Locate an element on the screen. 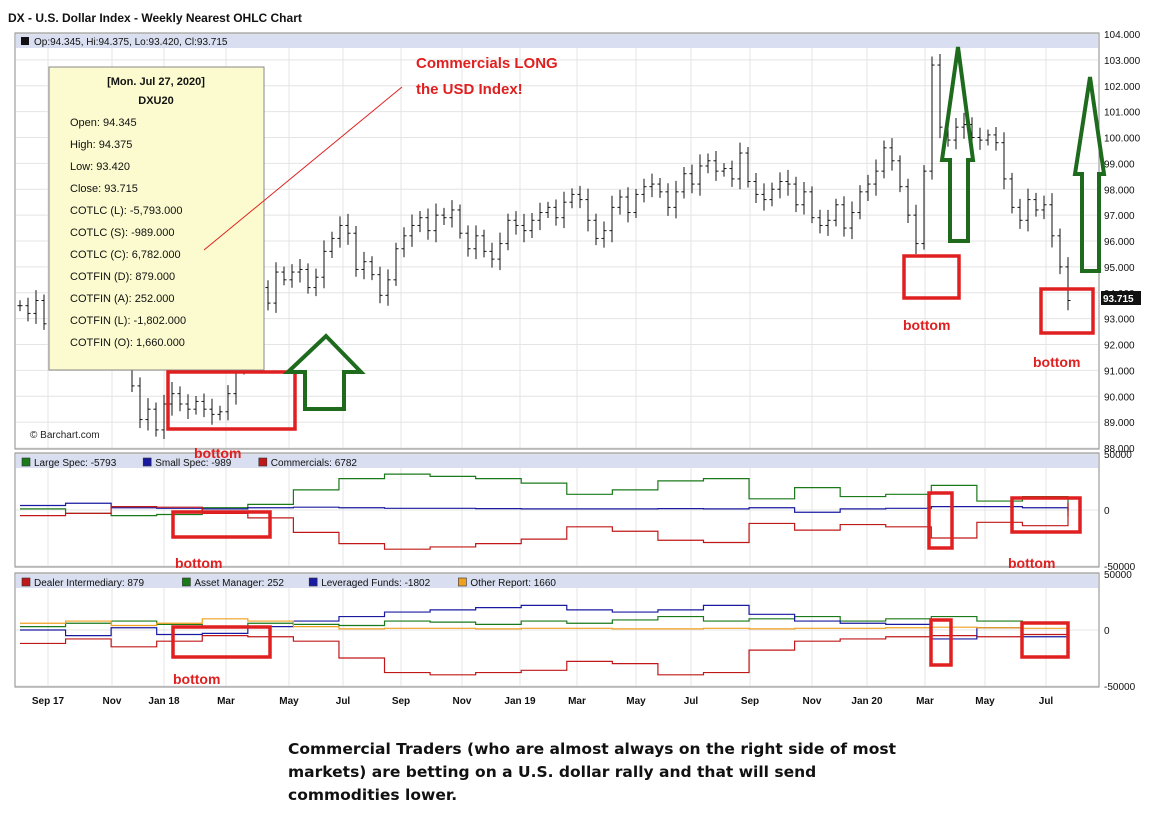  cot-y-tick-label: 0 is located at coordinates (1107, 511).